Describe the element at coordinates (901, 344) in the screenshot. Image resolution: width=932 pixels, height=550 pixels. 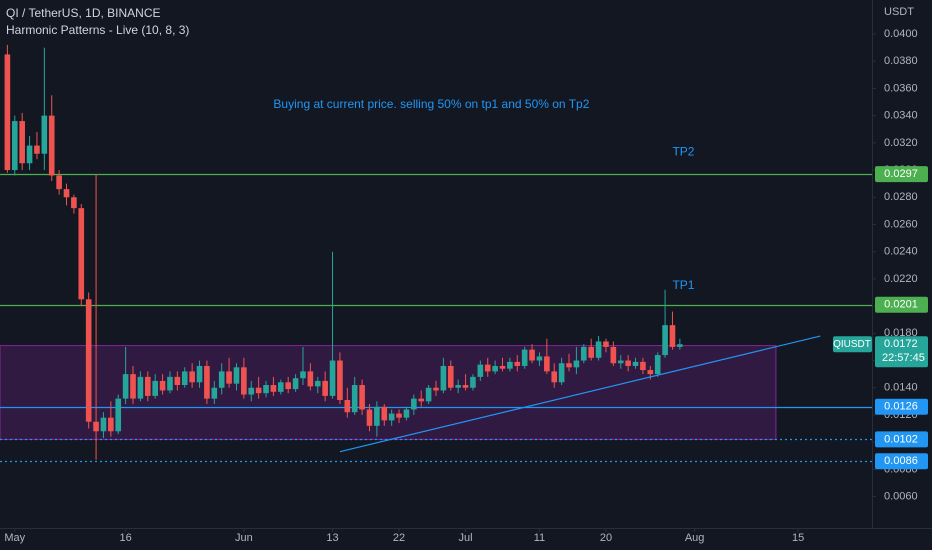
I see `last-price-label: 0.0172` at that location.